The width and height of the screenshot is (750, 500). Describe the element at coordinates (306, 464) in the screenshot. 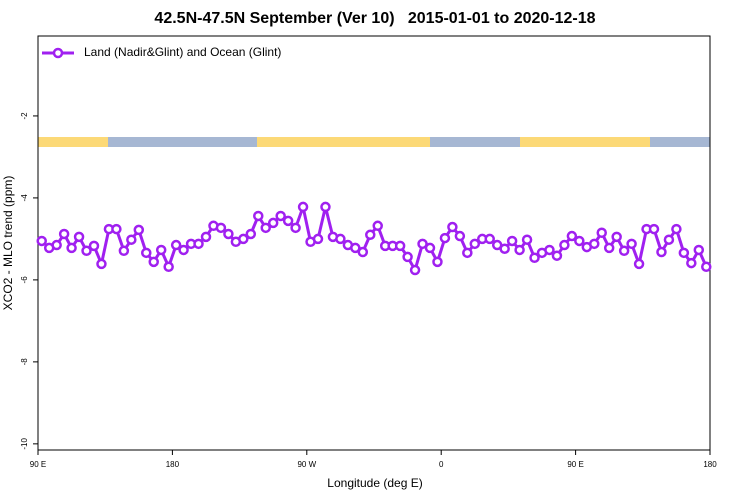

I see `x-tick-label: 90 W` at that location.